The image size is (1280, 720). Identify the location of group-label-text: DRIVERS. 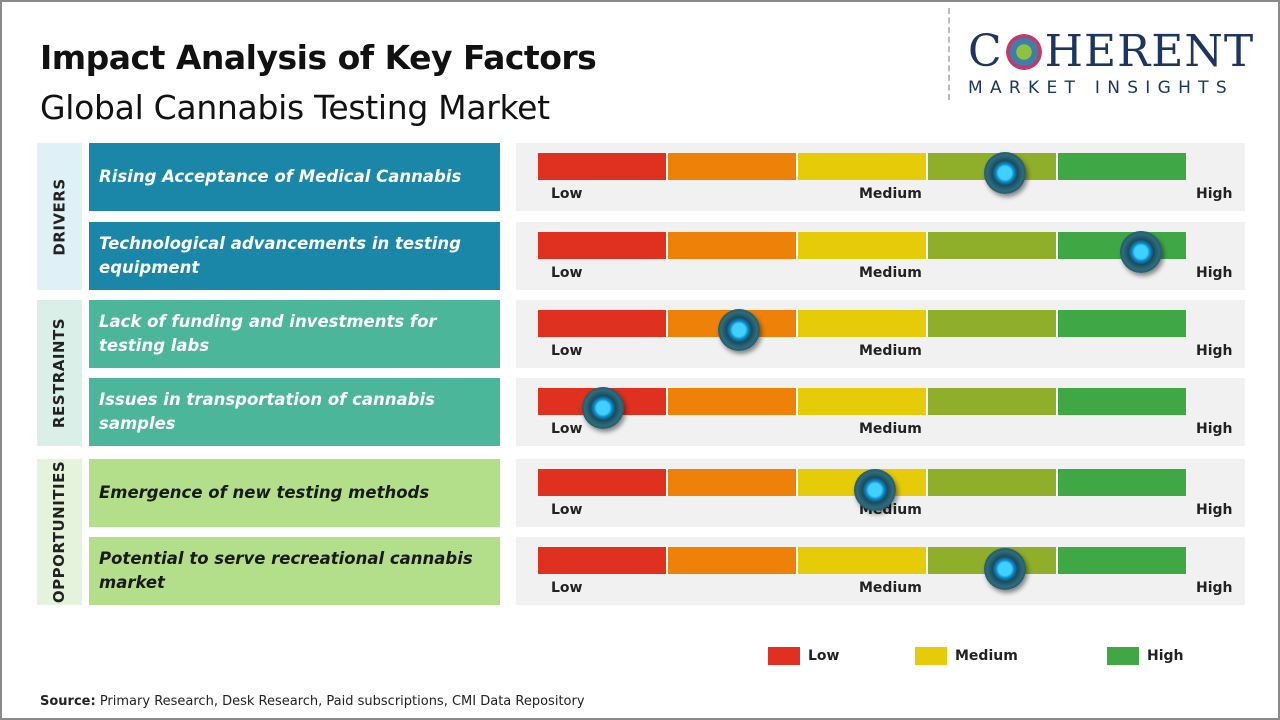
(59, 216).